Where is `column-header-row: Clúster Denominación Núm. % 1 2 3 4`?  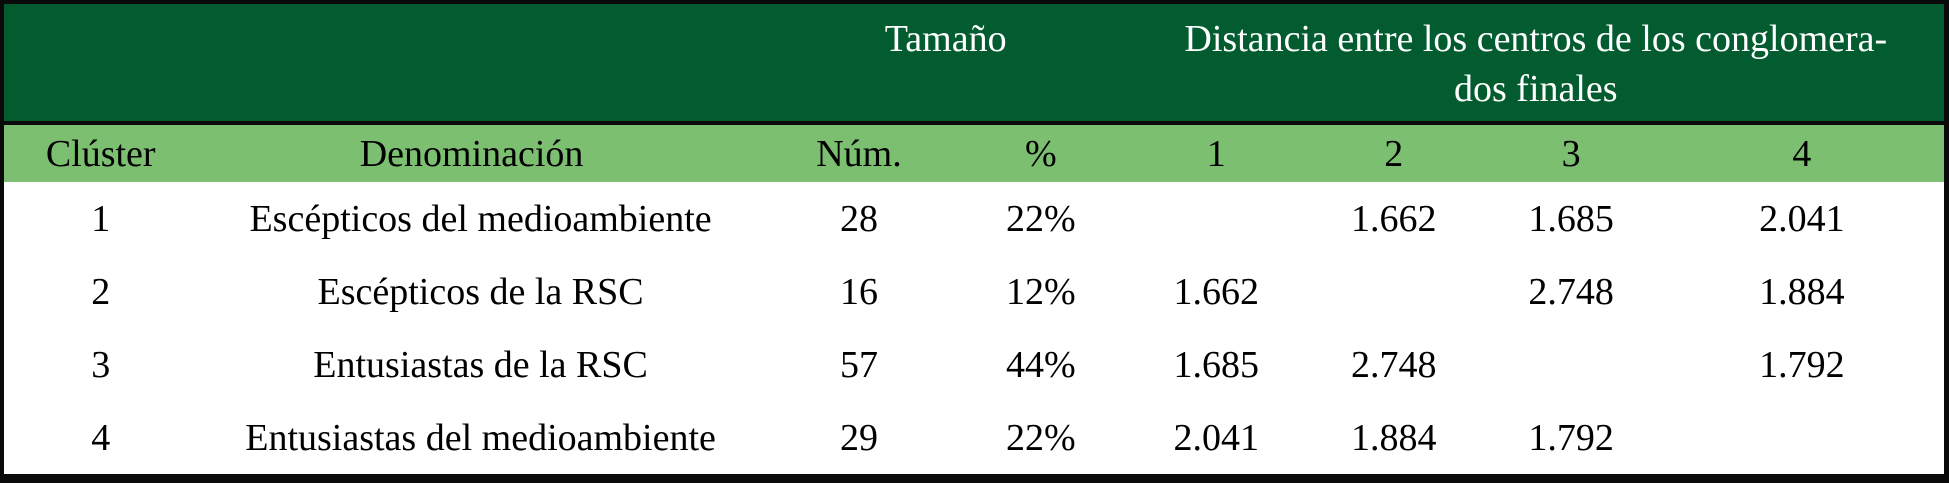 column-header-row: Clúster Denominación Núm. % 1 2 3 4 is located at coordinates (974, 152).